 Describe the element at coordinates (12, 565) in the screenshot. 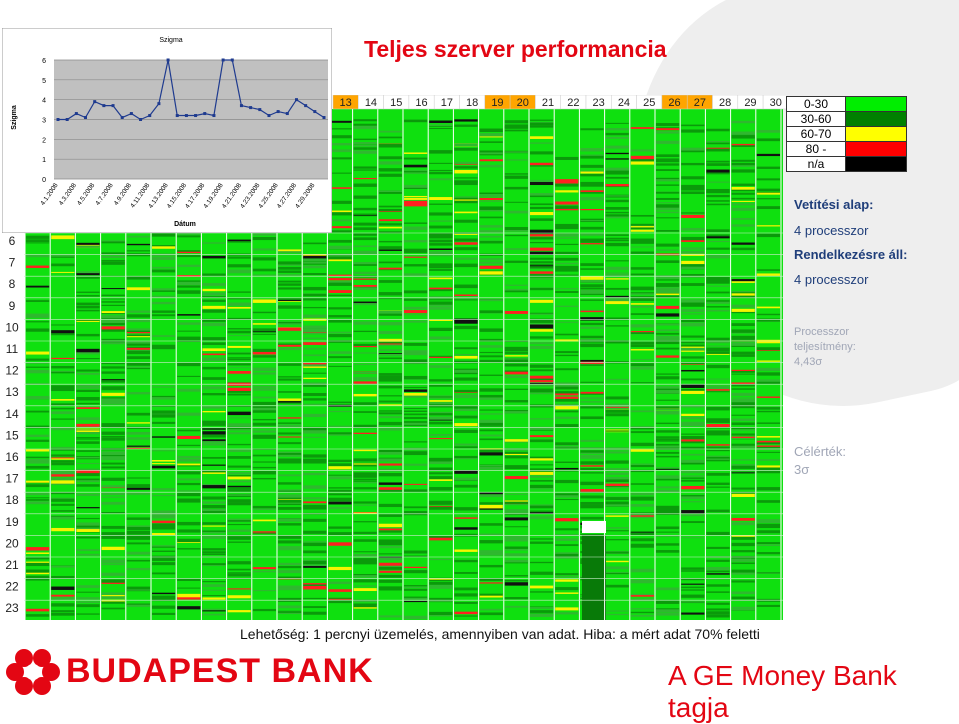

I see `row-label: 21` at that location.